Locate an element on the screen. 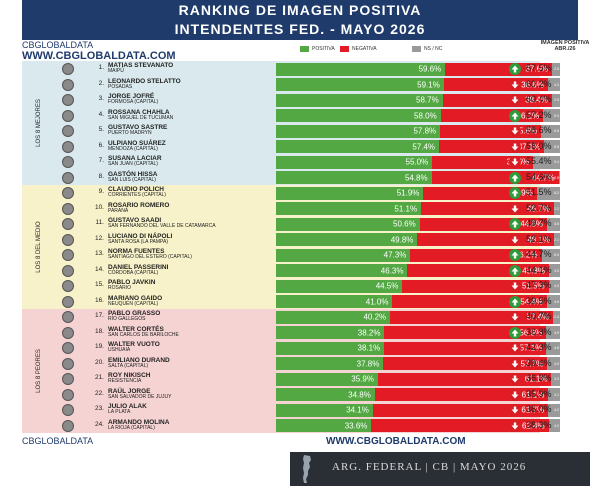 The width and height of the screenshot is (600, 500). brand-block: CBGLOBALDATA WWW.CBGLOBALDATA.COM is located at coordinates (99, 51).